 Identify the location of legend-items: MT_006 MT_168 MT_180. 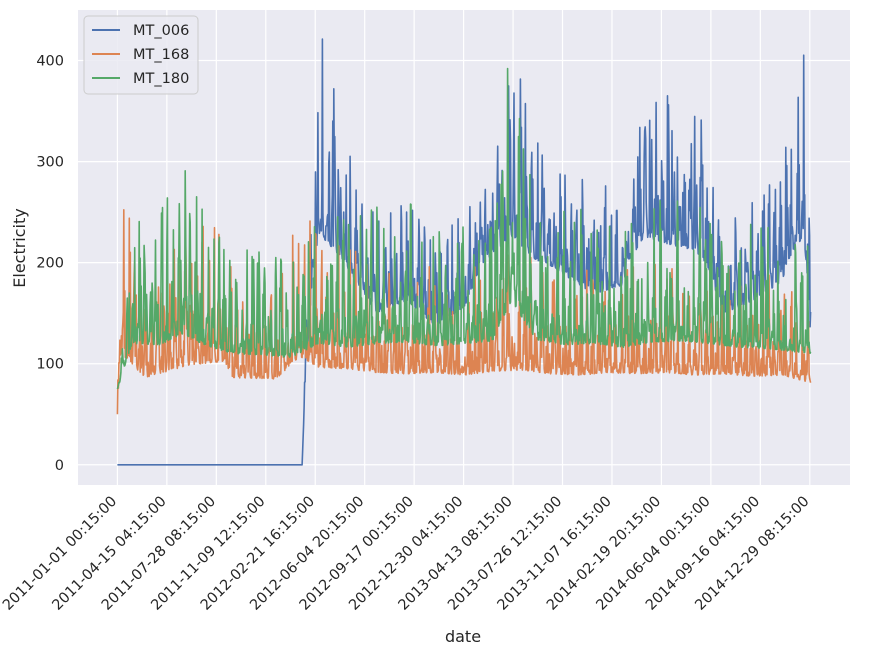
(140, 55).